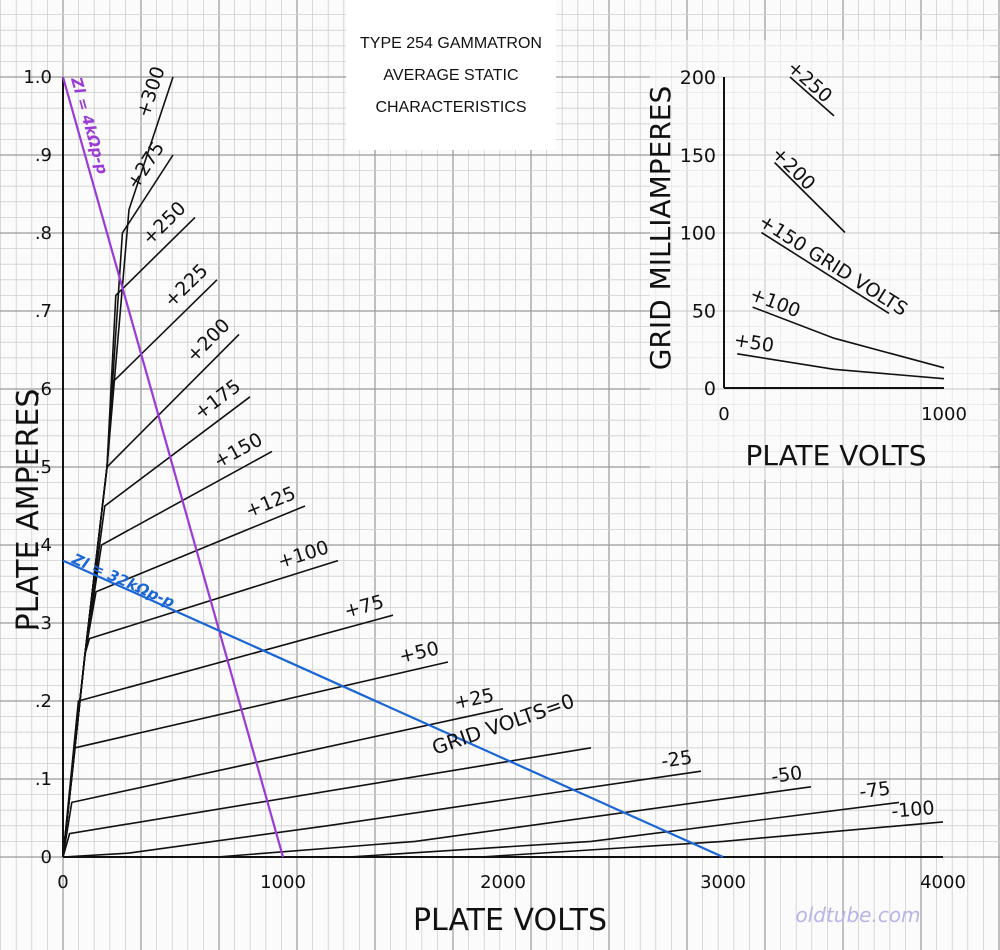  Describe the element at coordinates (43, 779) in the screenshot. I see `y-tick-label: .1` at that location.